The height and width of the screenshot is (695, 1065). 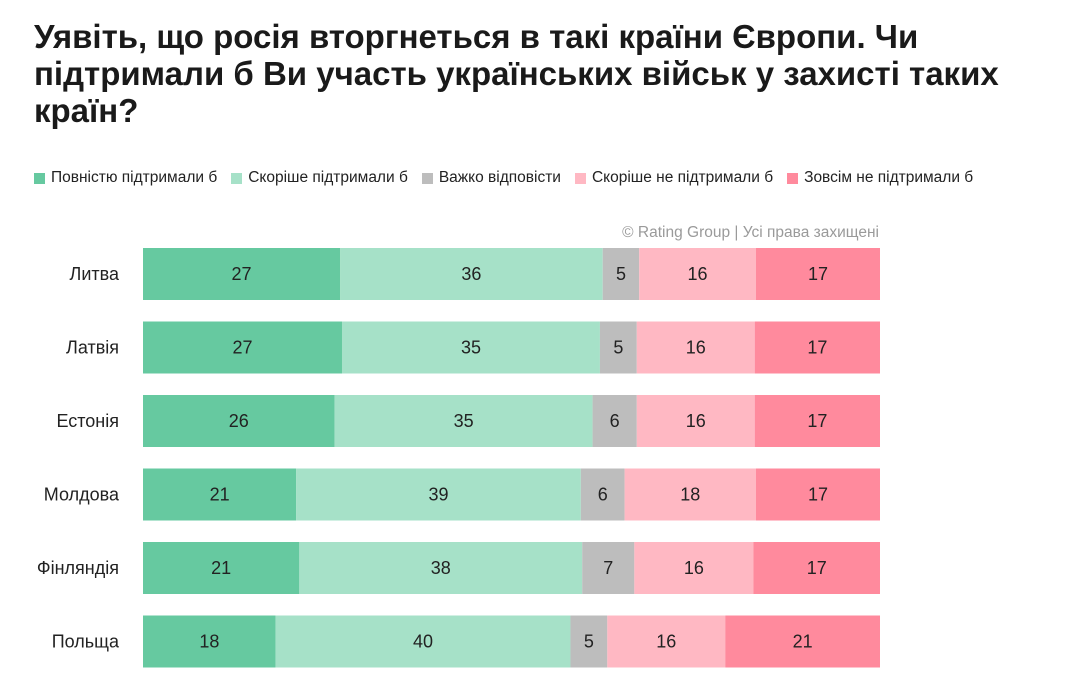 I want to click on data-label: 26, so click(x=239, y=421).